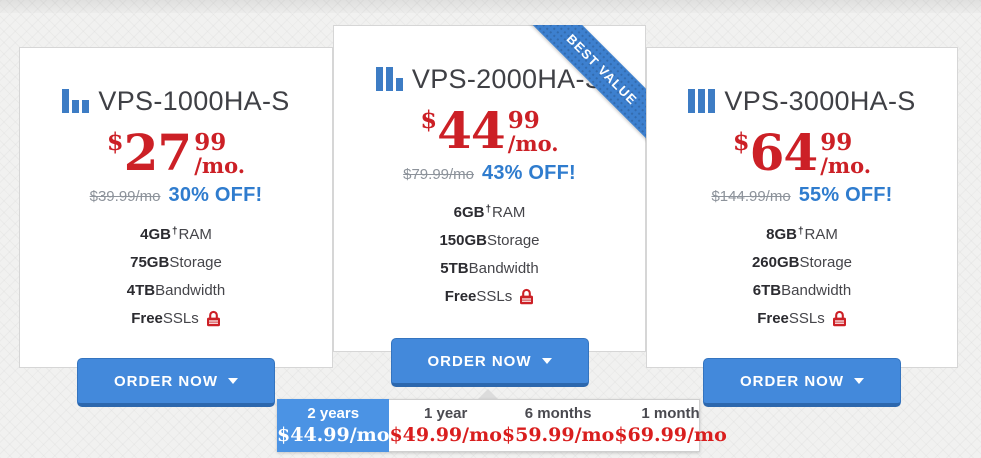 The height and width of the screenshot is (458, 981). I want to click on order-now-button-vps-2000: ORDER NOW, so click(489, 362).